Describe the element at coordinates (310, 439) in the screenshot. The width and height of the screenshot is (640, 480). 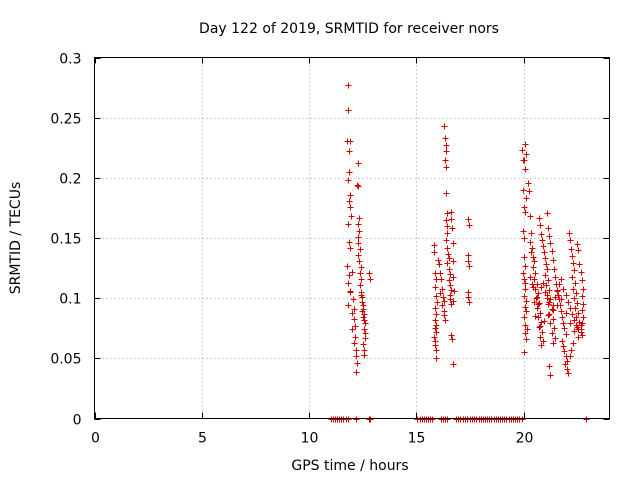
I see `x-tick-label: 10` at that location.